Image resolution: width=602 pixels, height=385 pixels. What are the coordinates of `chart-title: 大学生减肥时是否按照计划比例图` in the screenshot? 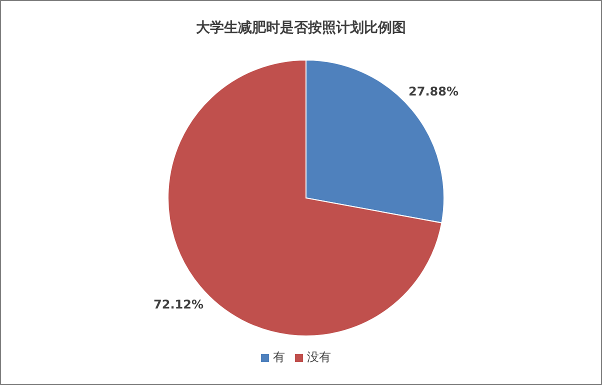 It's located at (301, 28).